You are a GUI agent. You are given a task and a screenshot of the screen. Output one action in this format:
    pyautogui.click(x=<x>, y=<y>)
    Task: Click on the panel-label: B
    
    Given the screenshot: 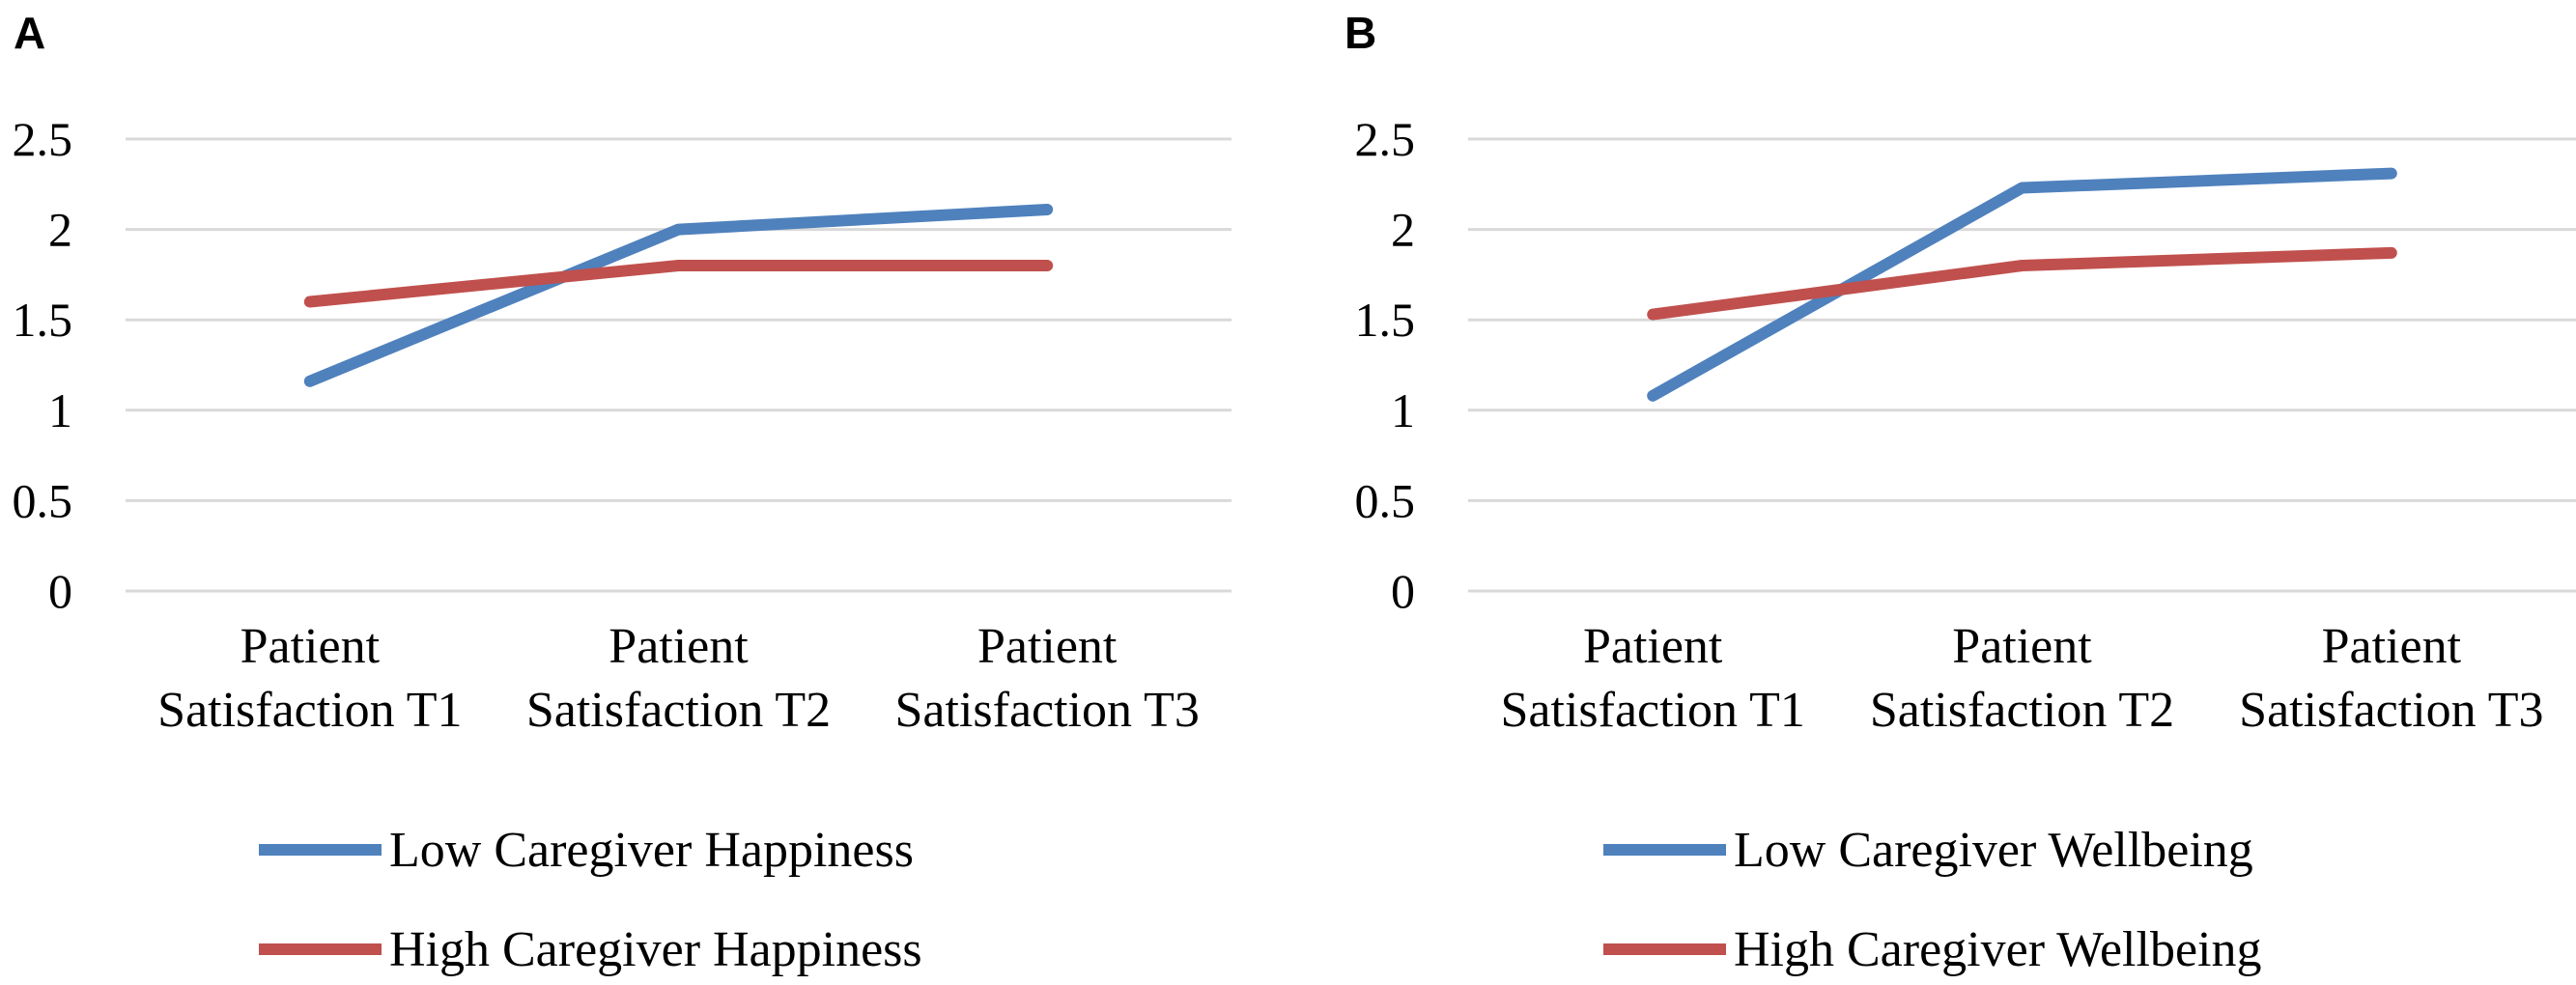 What is the action you would take?
    pyautogui.click(x=1360, y=33)
    